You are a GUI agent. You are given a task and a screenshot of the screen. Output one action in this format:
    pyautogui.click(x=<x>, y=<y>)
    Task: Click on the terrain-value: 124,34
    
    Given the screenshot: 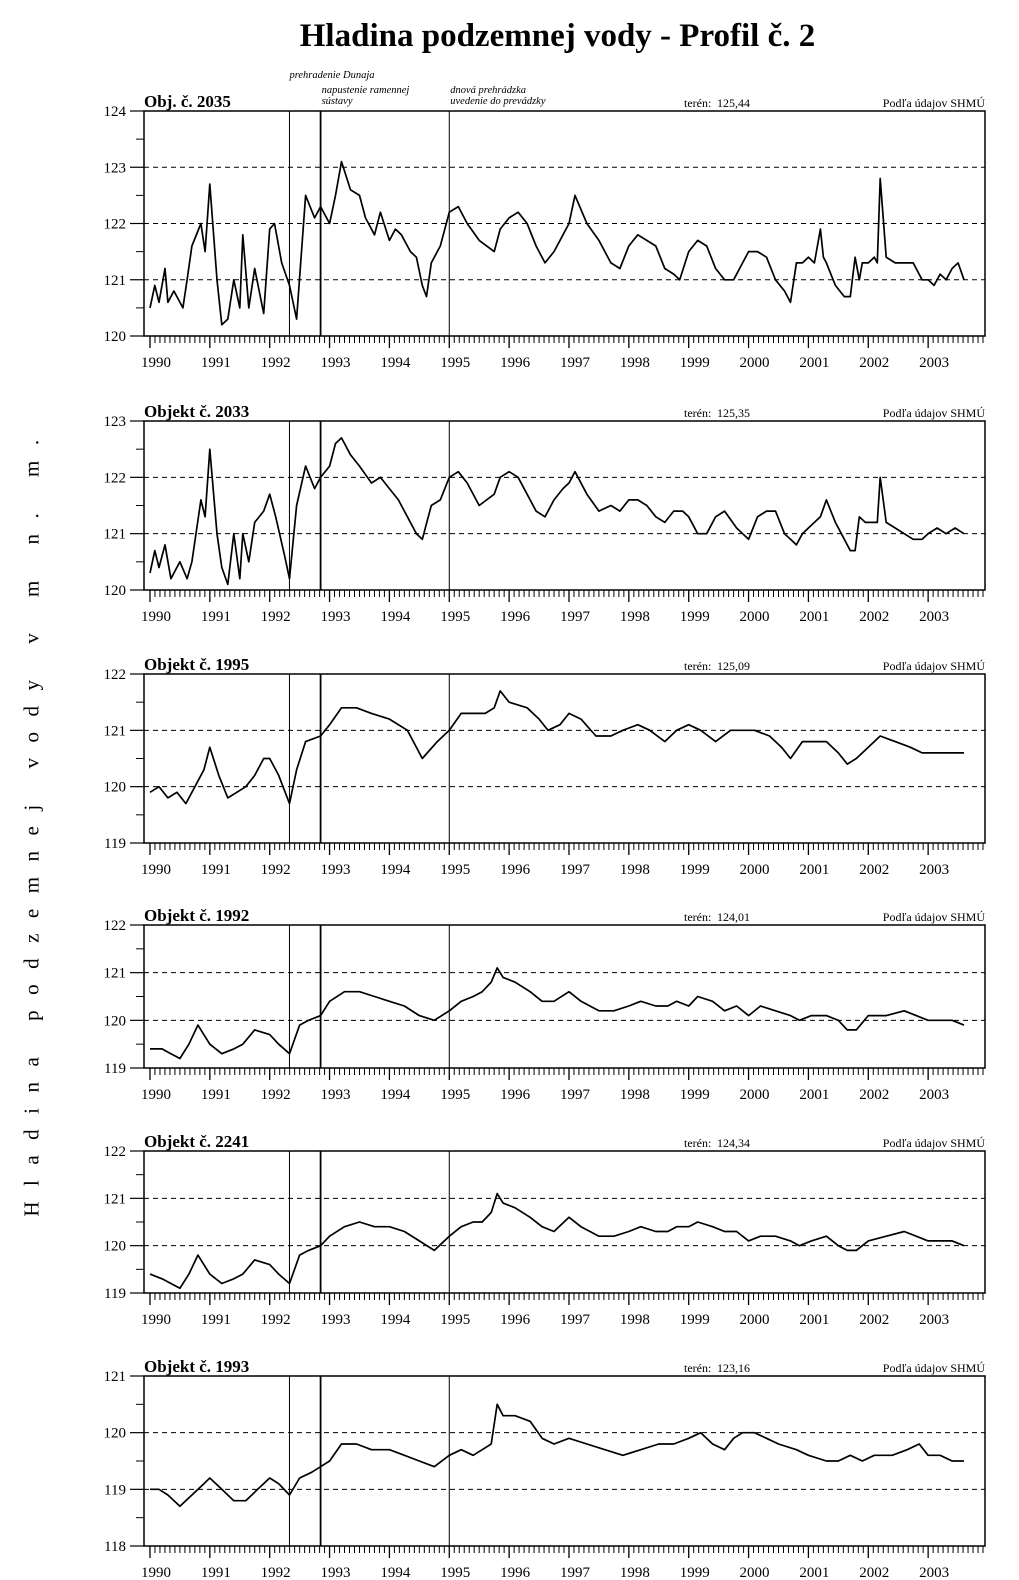 What is the action you would take?
    pyautogui.click(x=733, y=1143)
    